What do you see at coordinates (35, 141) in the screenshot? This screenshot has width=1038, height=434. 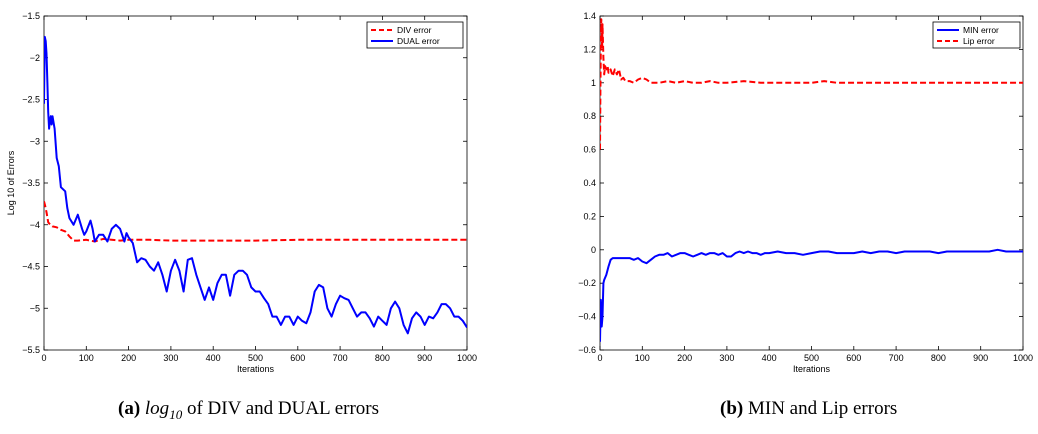 I see `y-tick-label: −3` at bounding box center [35, 141].